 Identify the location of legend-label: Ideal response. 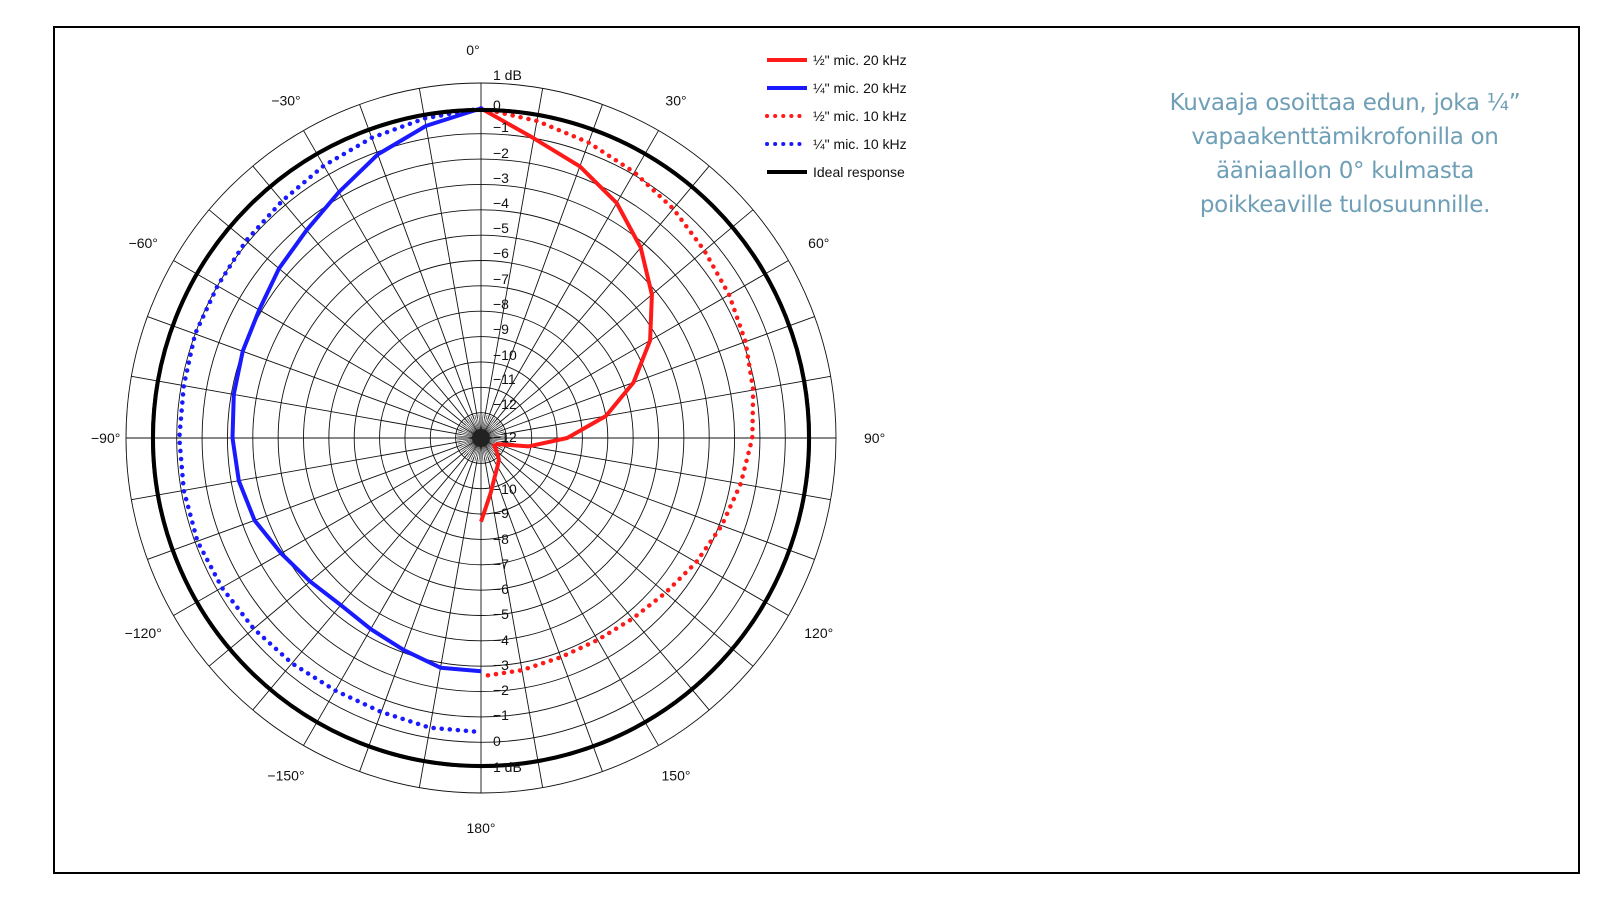
(859, 172).